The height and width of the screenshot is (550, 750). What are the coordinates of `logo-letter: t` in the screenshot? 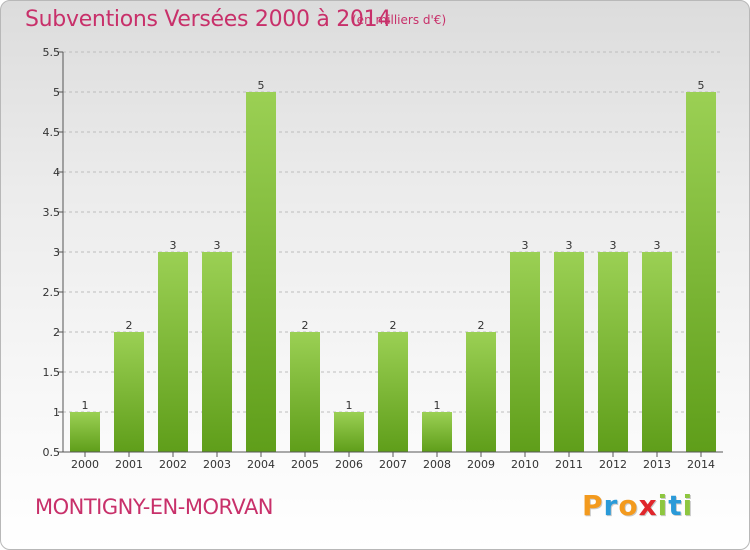 It's located at (675, 505).